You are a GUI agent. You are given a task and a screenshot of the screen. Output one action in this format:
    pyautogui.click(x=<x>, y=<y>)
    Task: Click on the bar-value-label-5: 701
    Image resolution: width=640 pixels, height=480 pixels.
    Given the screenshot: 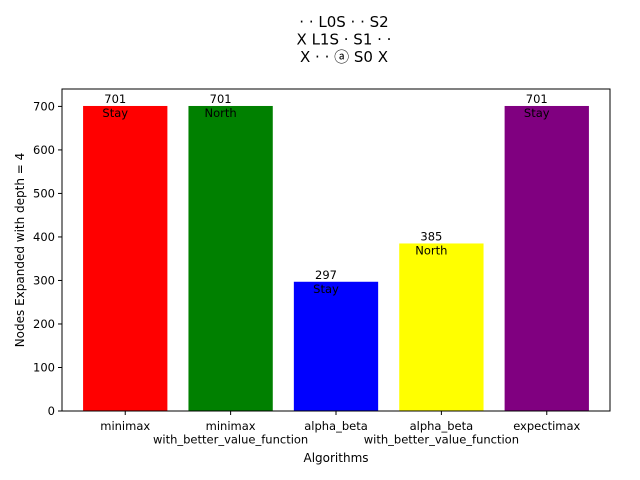 What is the action you would take?
    pyautogui.click(x=537, y=99)
    